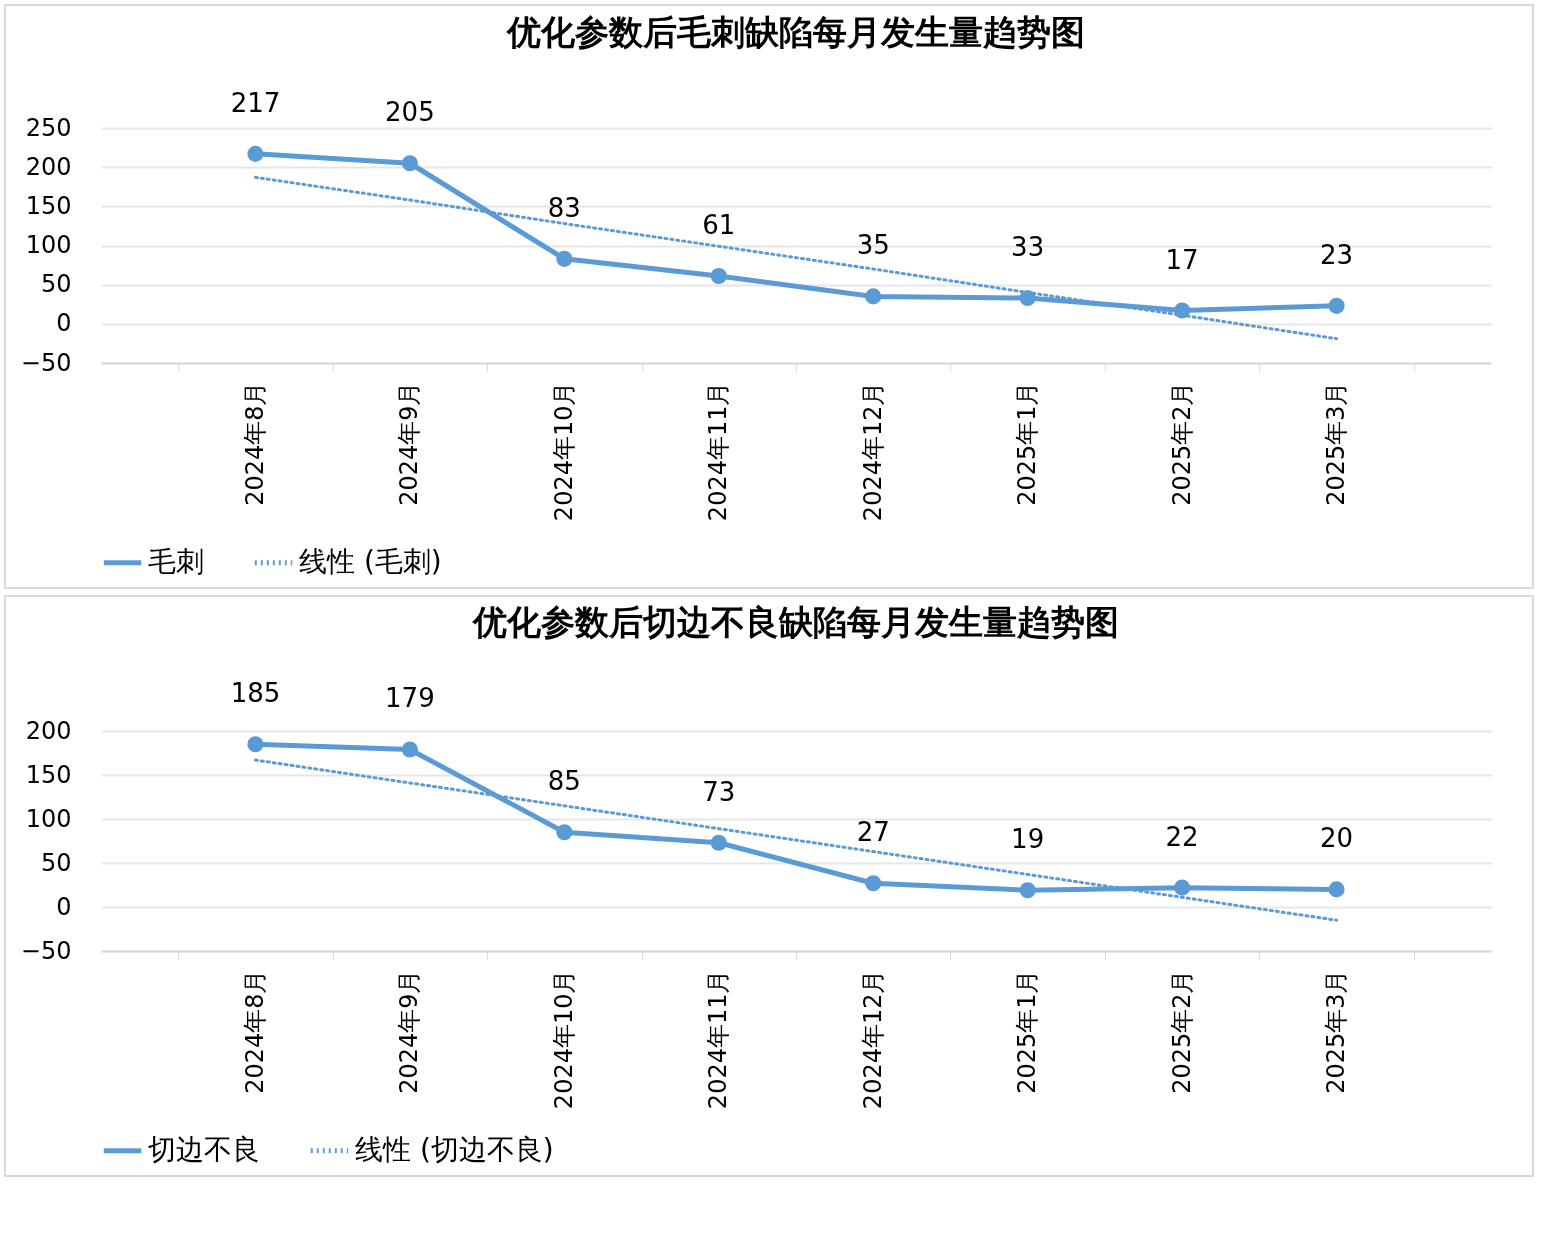  I want to click on legend-label: 线性 (毛刺), so click(370, 561).